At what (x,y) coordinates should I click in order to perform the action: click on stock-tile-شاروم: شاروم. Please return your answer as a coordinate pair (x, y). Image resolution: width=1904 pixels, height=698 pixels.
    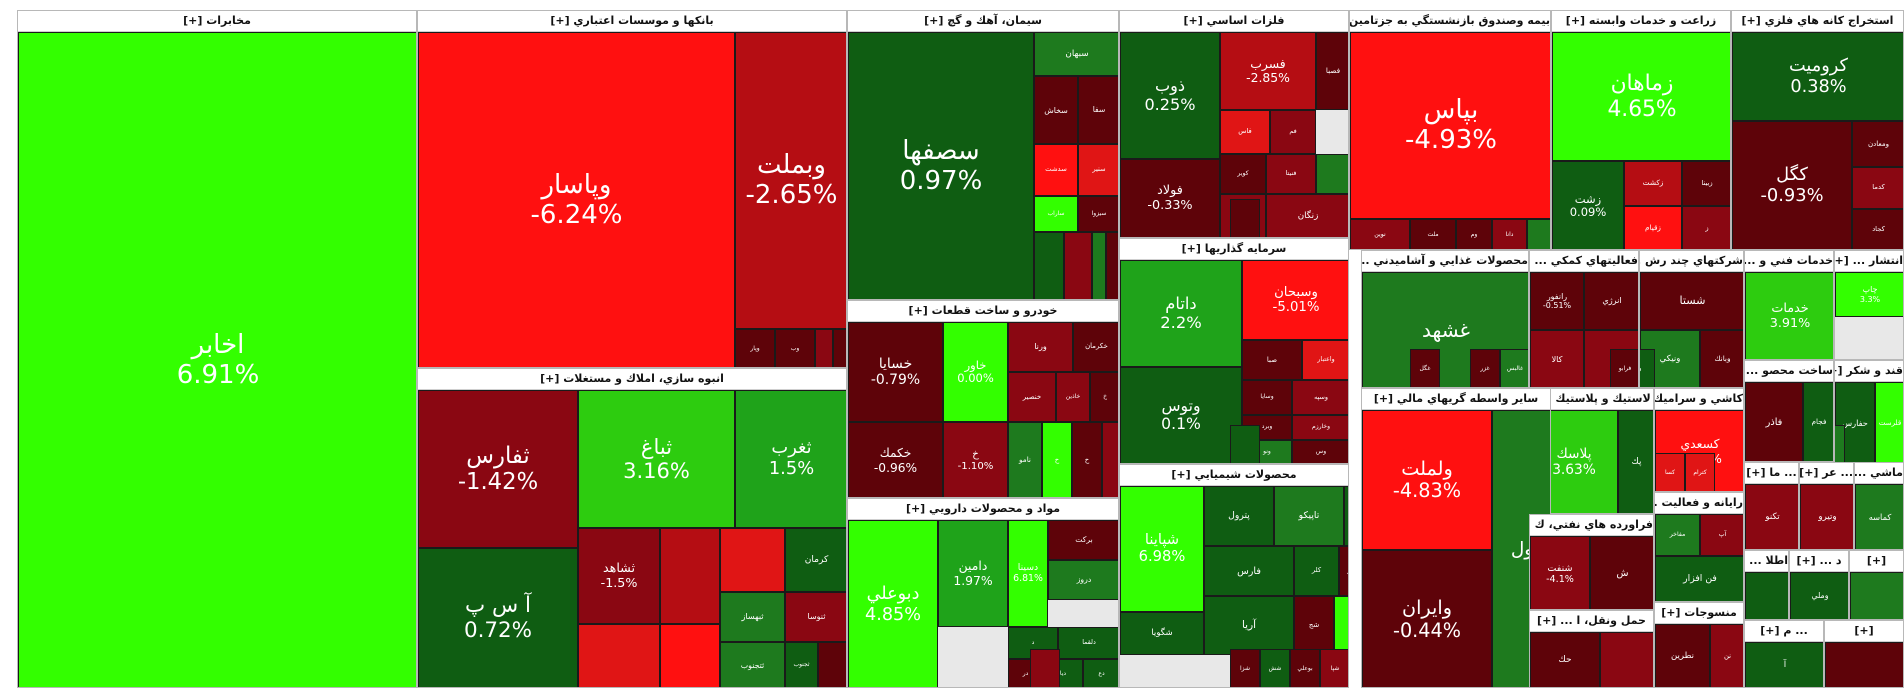
    Looking at the image, I should click on (1341, 625).